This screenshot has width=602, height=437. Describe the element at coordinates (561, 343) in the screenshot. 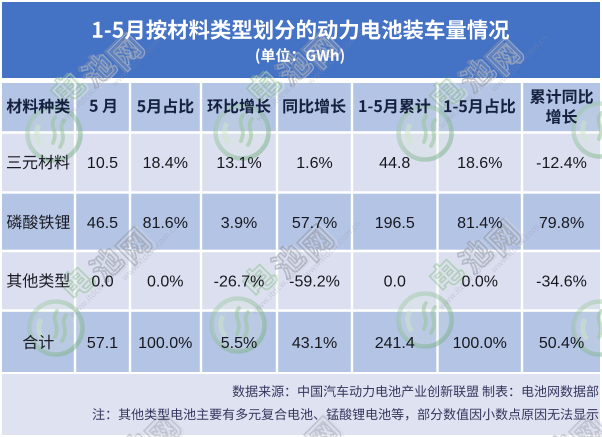

I see `svg-text: 50.4%` at that location.